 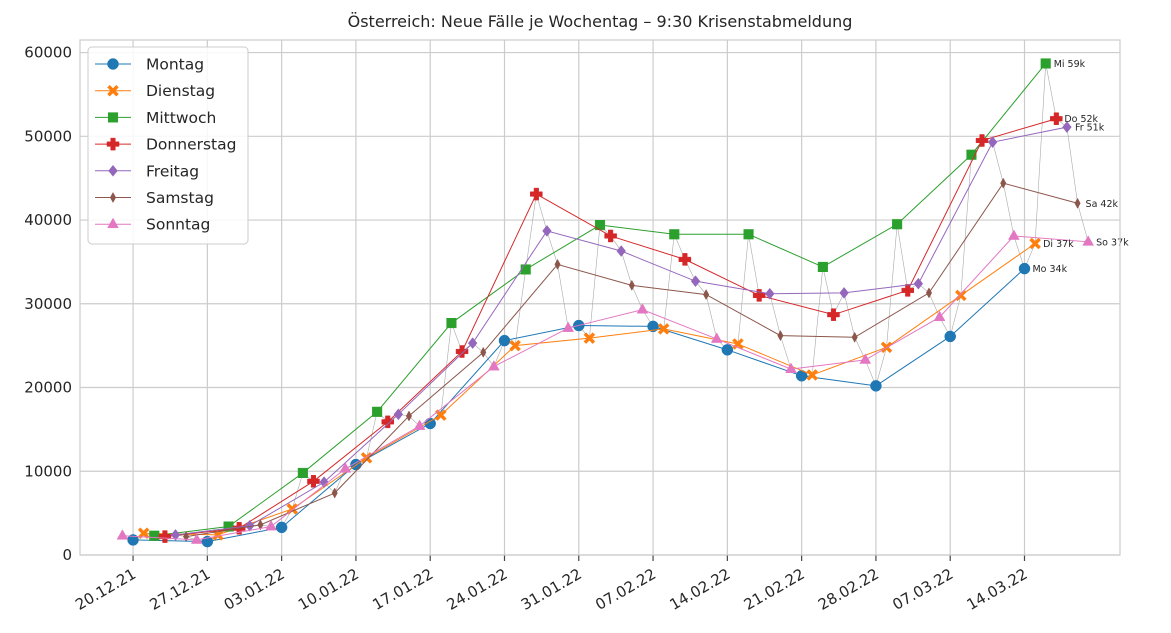 I want to click on legend-label: Mittwoch, so click(x=181, y=118).